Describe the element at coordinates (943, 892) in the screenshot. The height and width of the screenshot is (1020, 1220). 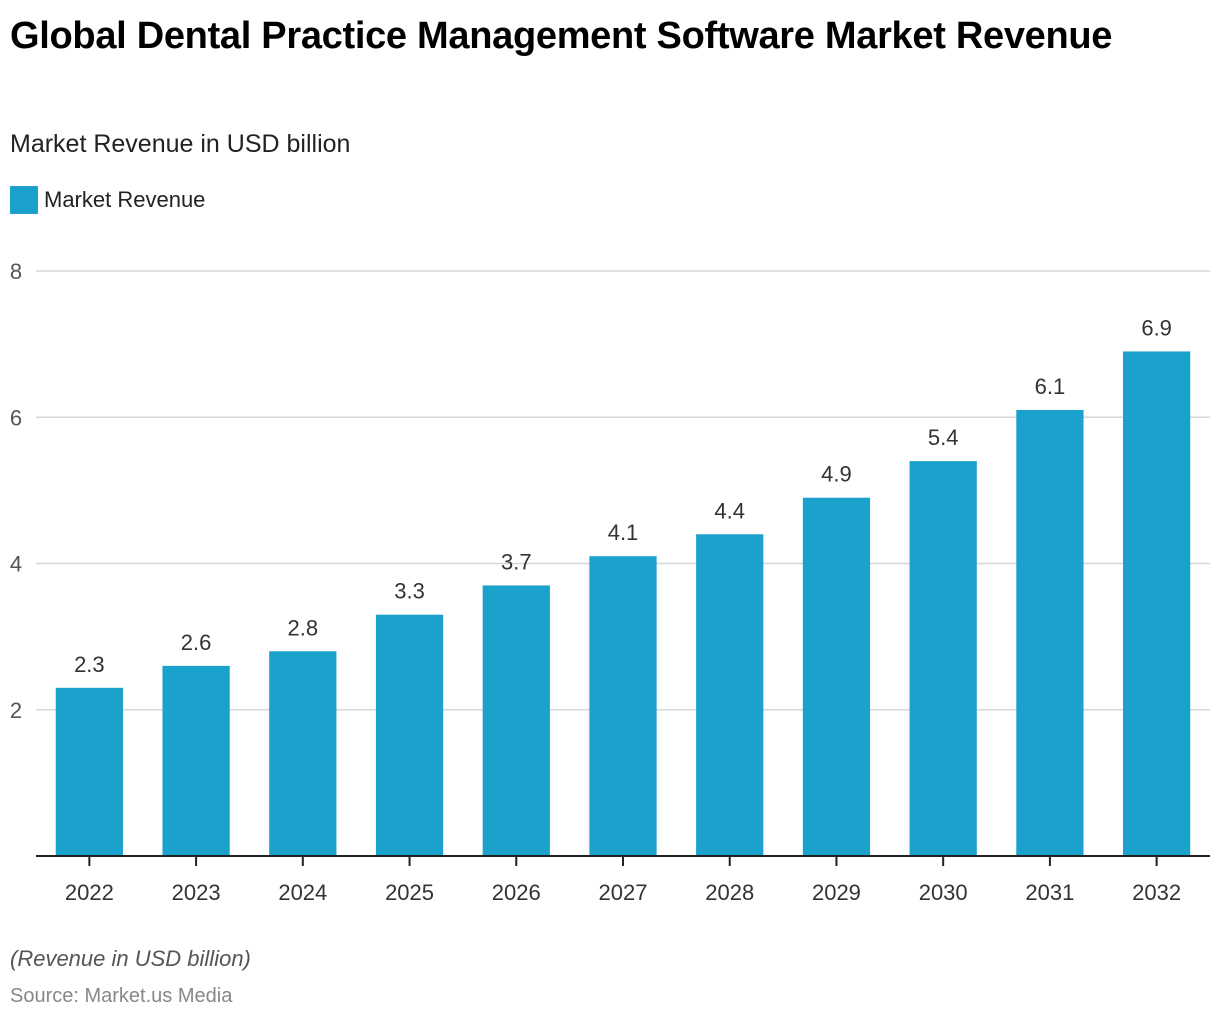
I see `x-tick-label: 2030` at that location.